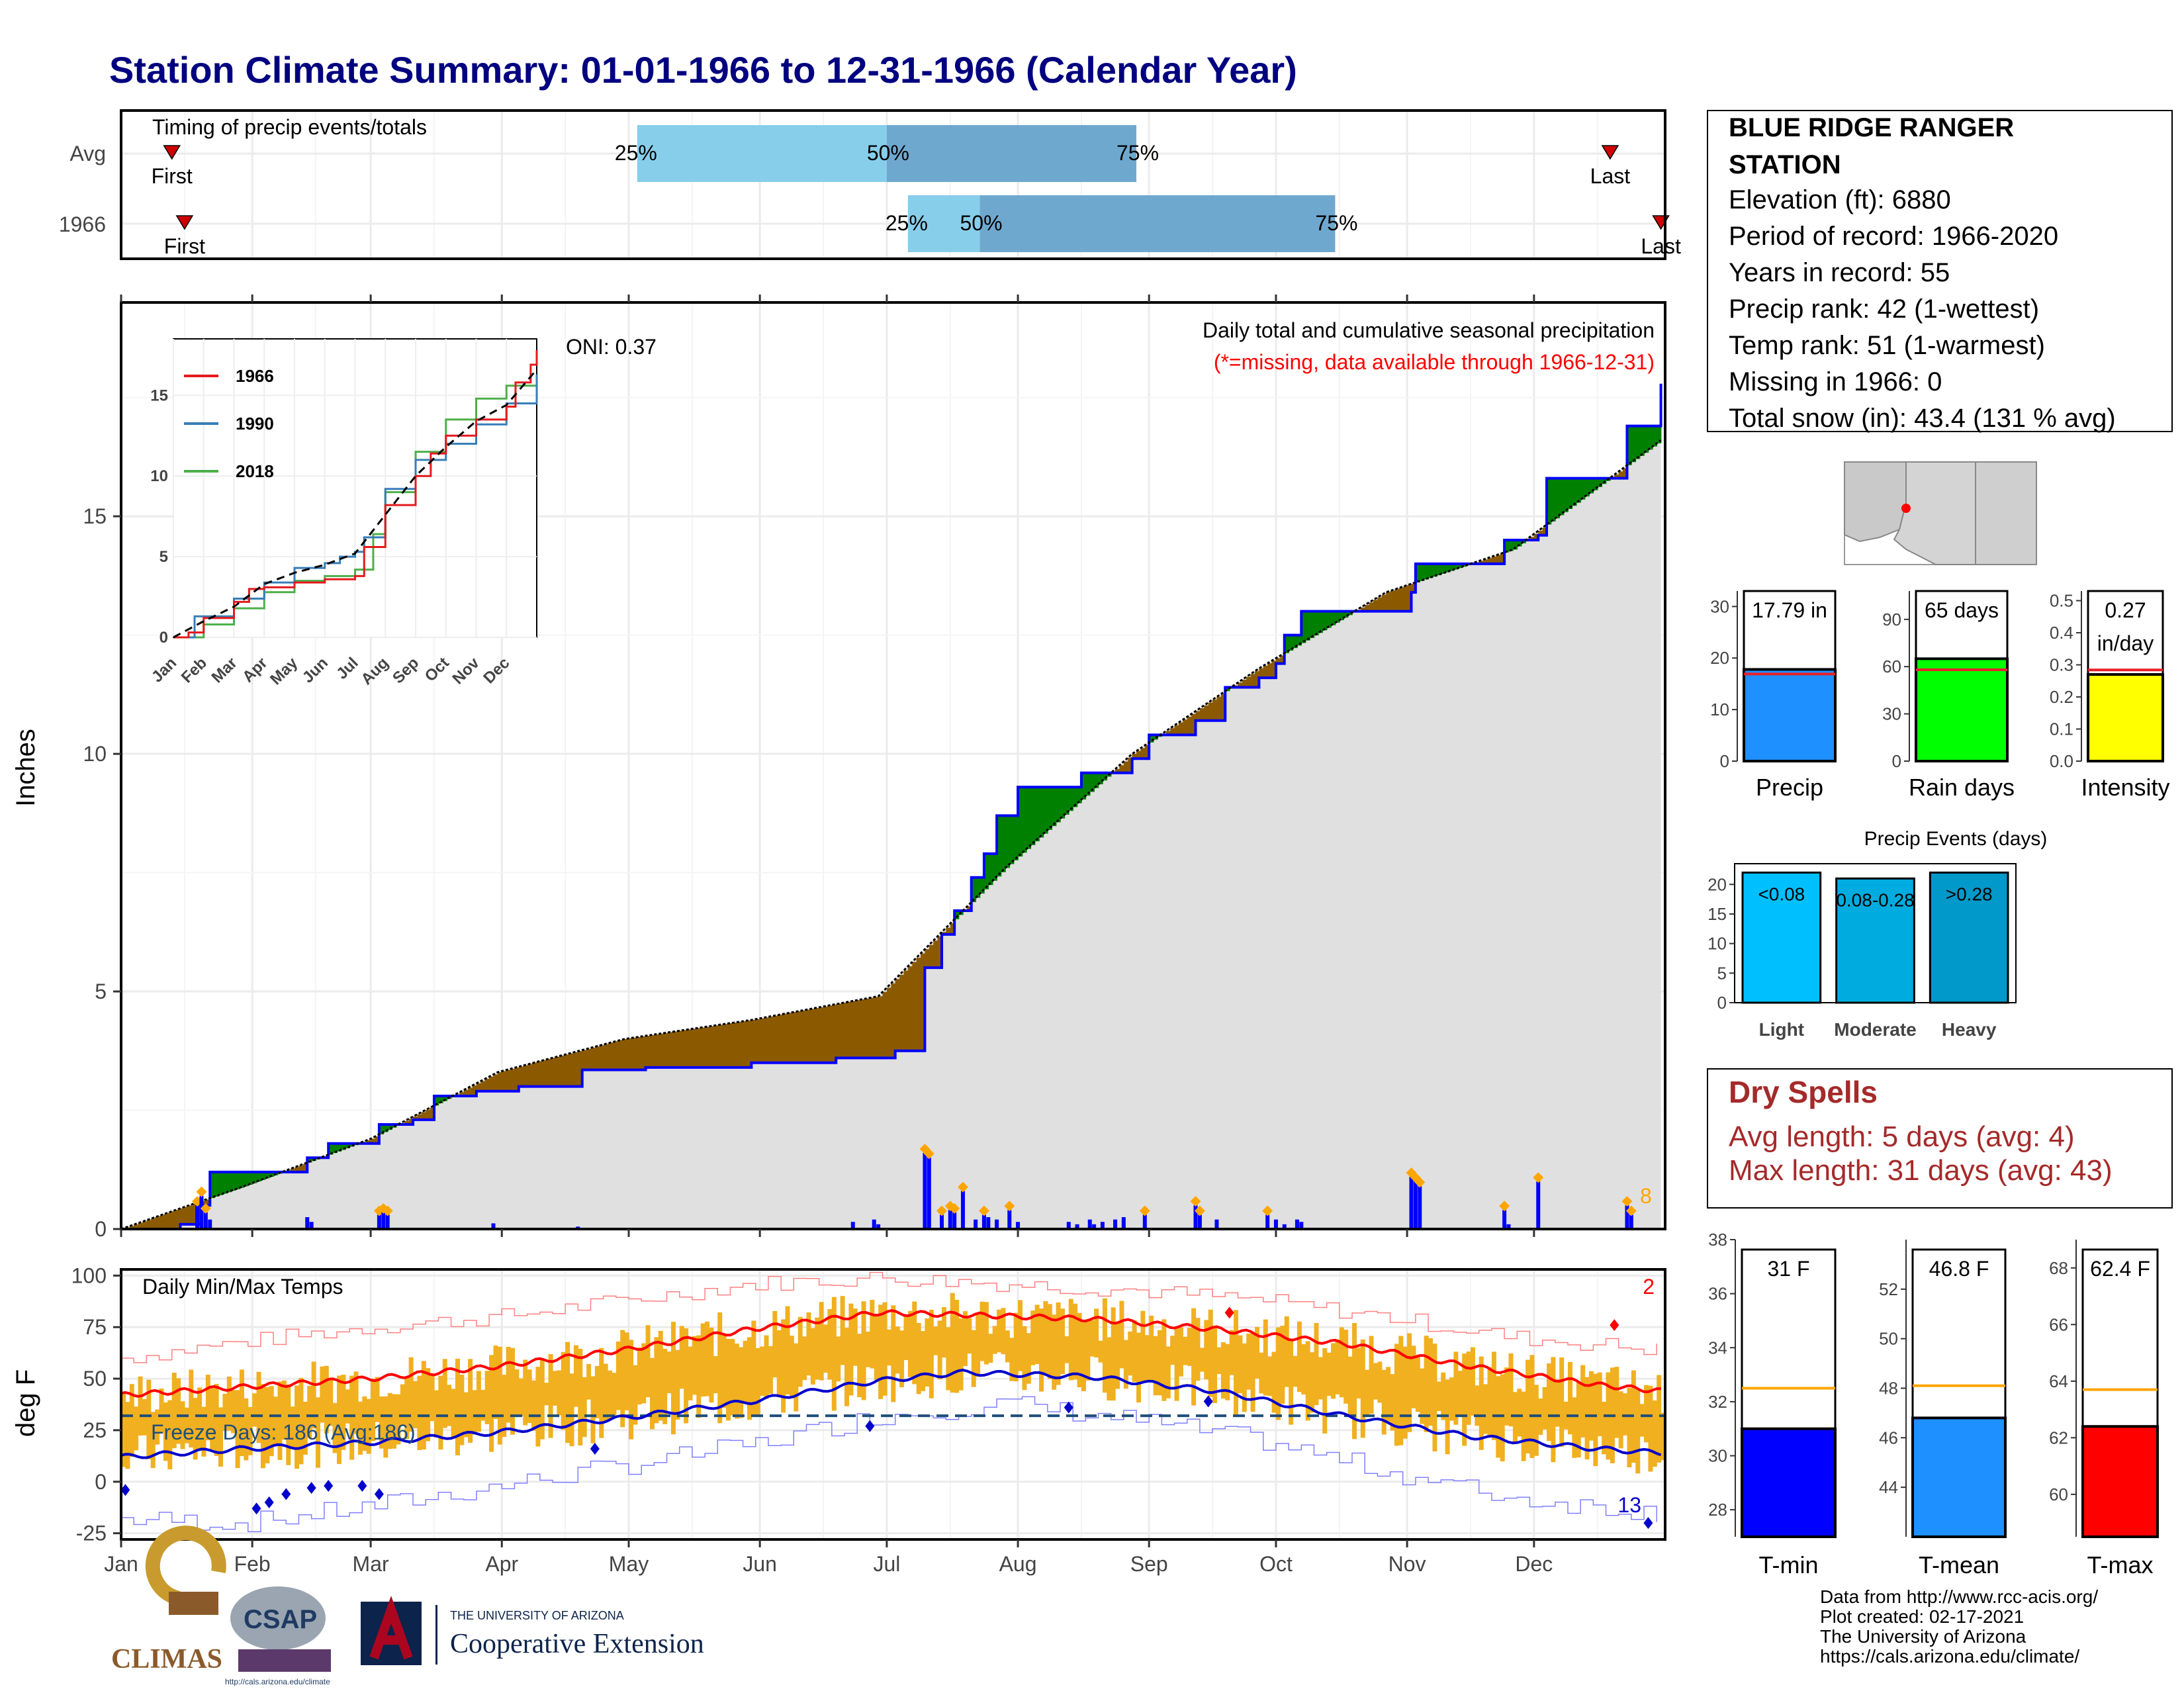 The height and width of the screenshot is (1691, 2184). What do you see at coordinates (537, 1615) in the screenshot?
I see `ua-small-text: THE UNIVERSITY OF ARIZONA` at bounding box center [537, 1615].